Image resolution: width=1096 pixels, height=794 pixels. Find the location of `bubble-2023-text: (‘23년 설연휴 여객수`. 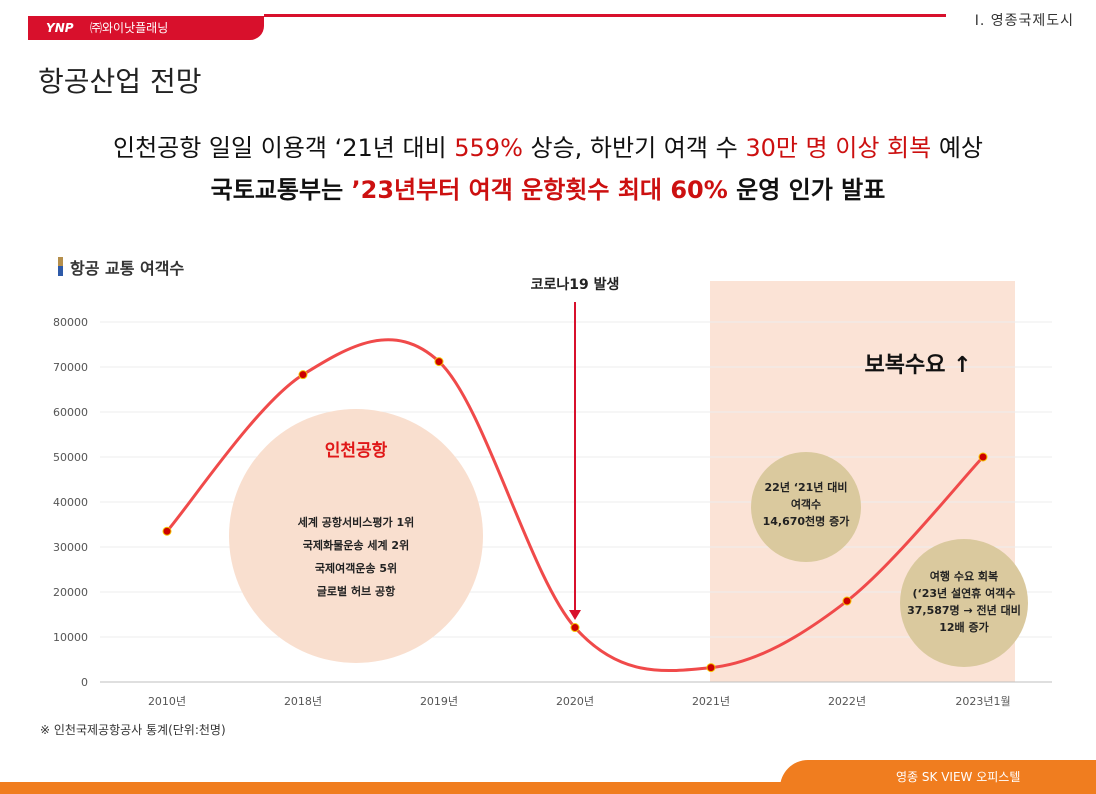

bubble-2023-text: (‘23년 설연휴 여객수 is located at coordinates (963, 593).